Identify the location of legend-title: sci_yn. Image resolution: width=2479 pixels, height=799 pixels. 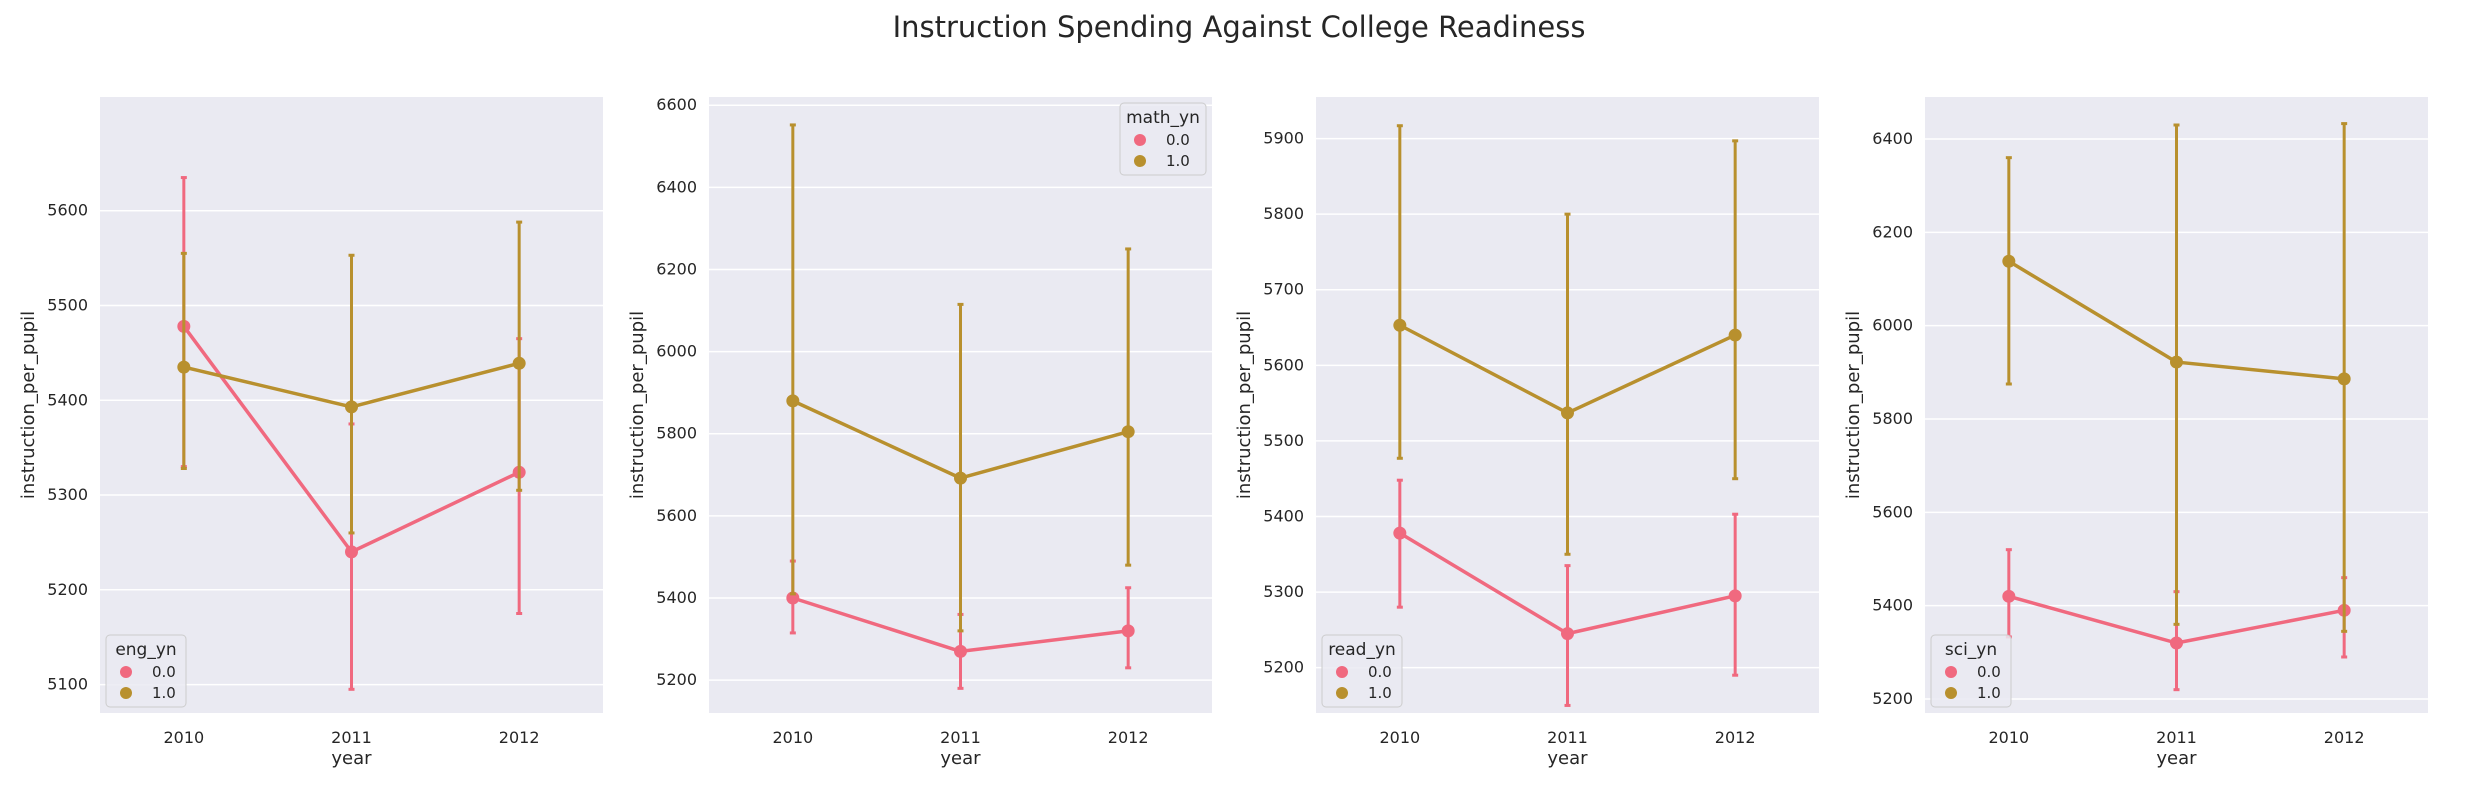
(1971, 650).